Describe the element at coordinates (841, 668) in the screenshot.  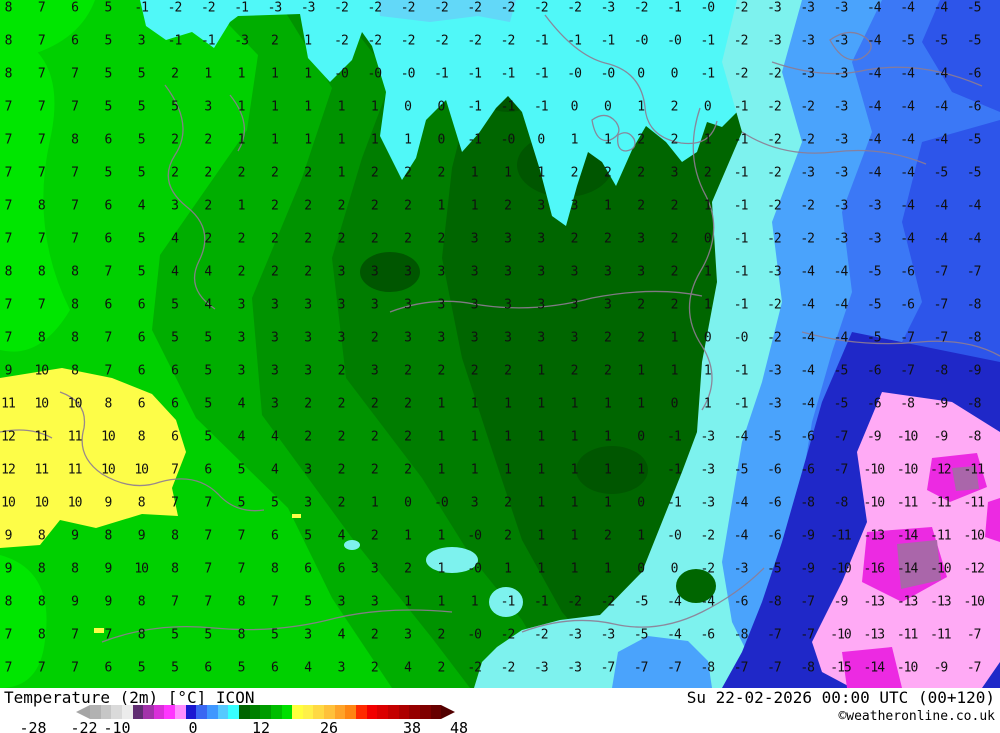
I see `temp-value: -15` at that location.